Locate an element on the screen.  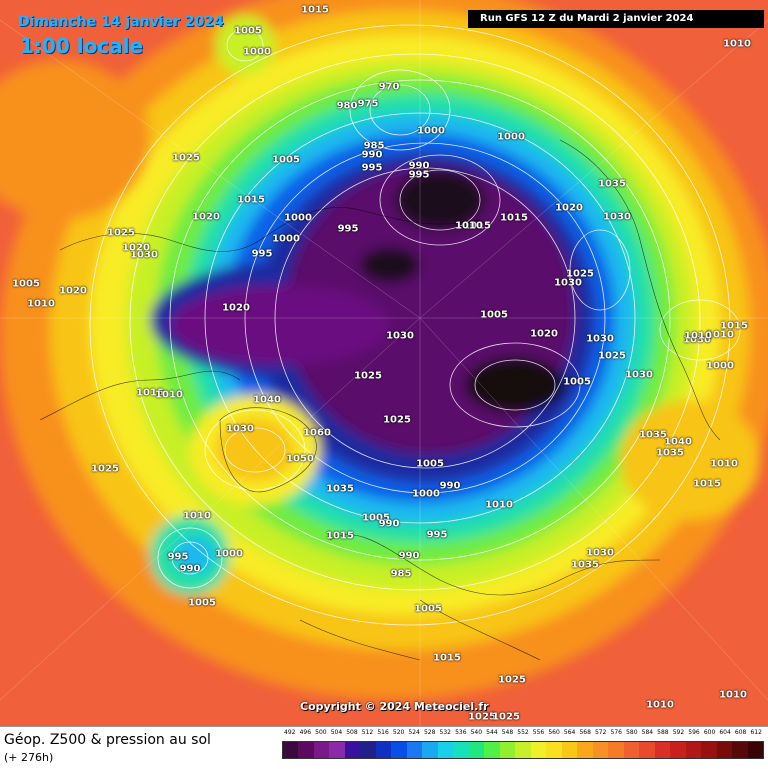
legend-label: 584 is located at coordinates (647, 732).